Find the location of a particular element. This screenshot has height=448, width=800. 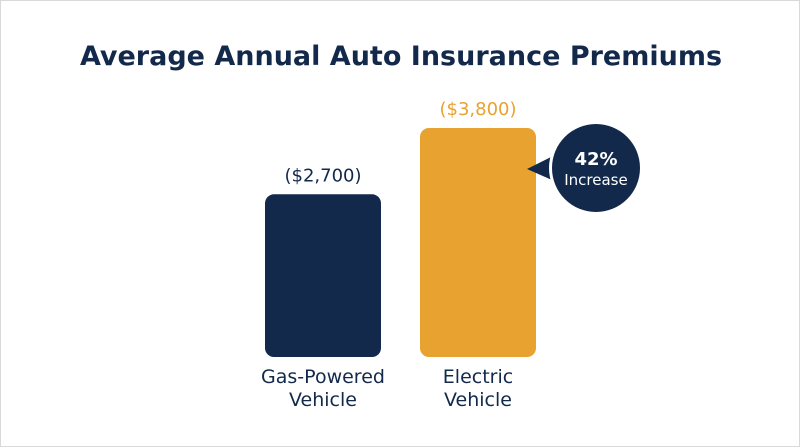

category-label-1-line1: Electric is located at coordinates (478, 377).